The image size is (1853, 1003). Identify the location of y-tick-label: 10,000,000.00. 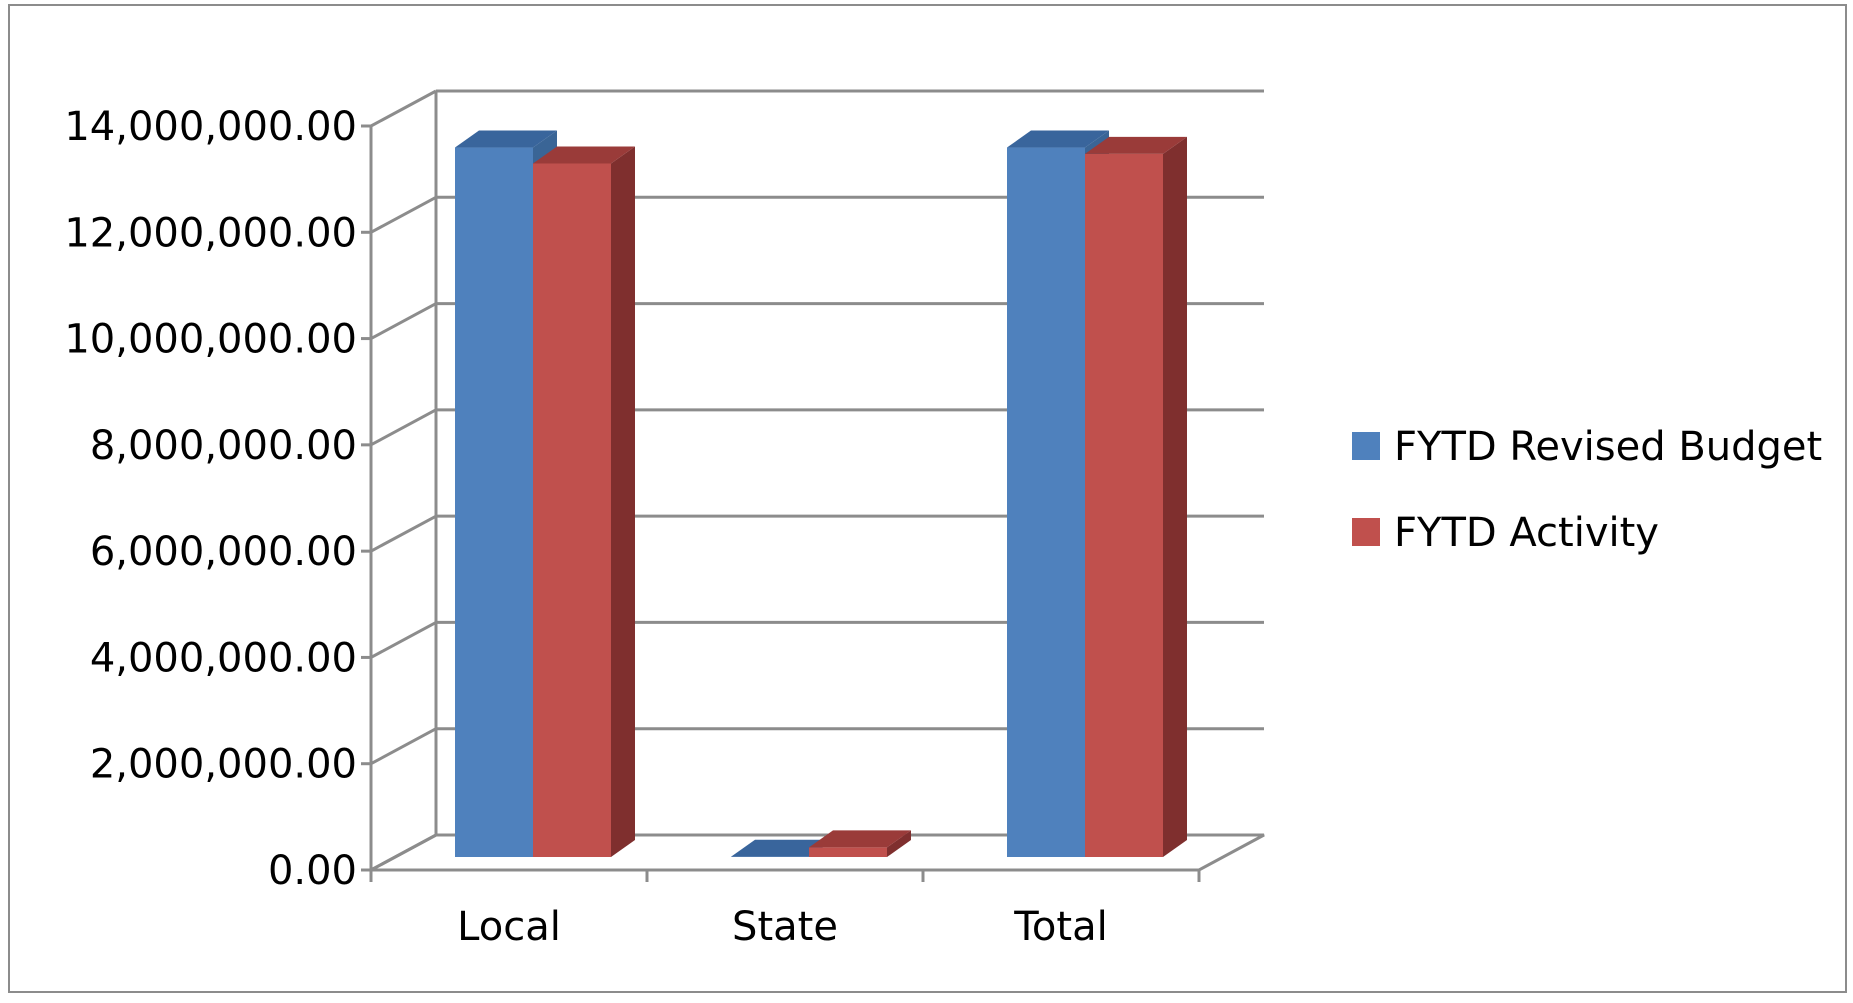
(210, 340).